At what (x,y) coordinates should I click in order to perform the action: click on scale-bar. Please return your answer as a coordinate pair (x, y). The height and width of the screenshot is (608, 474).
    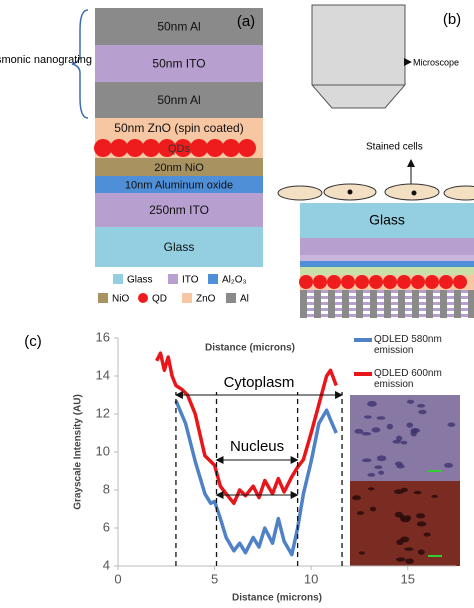
    Looking at the image, I should click on (435, 556).